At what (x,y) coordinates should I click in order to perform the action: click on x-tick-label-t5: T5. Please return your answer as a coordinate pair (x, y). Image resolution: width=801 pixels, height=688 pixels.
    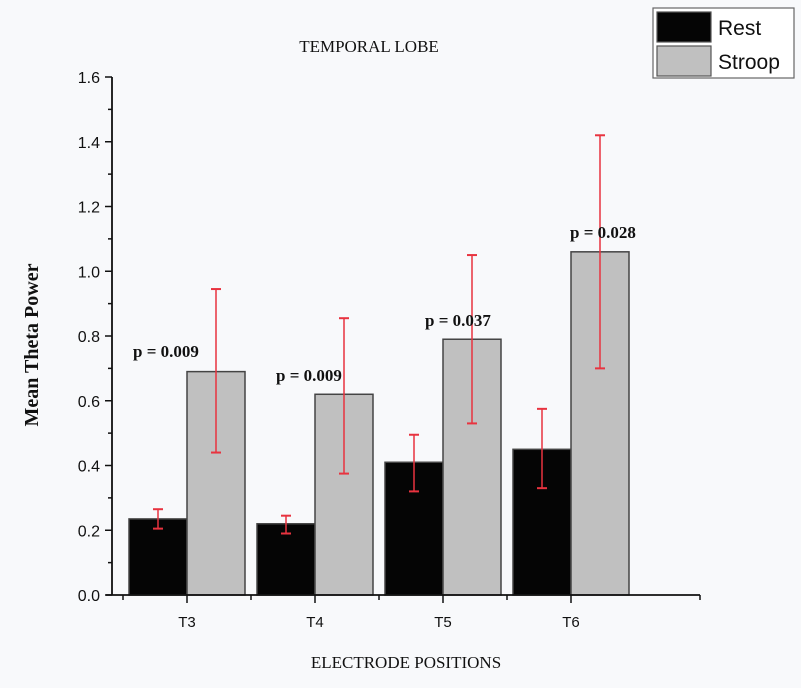
    Looking at the image, I should click on (443, 622).